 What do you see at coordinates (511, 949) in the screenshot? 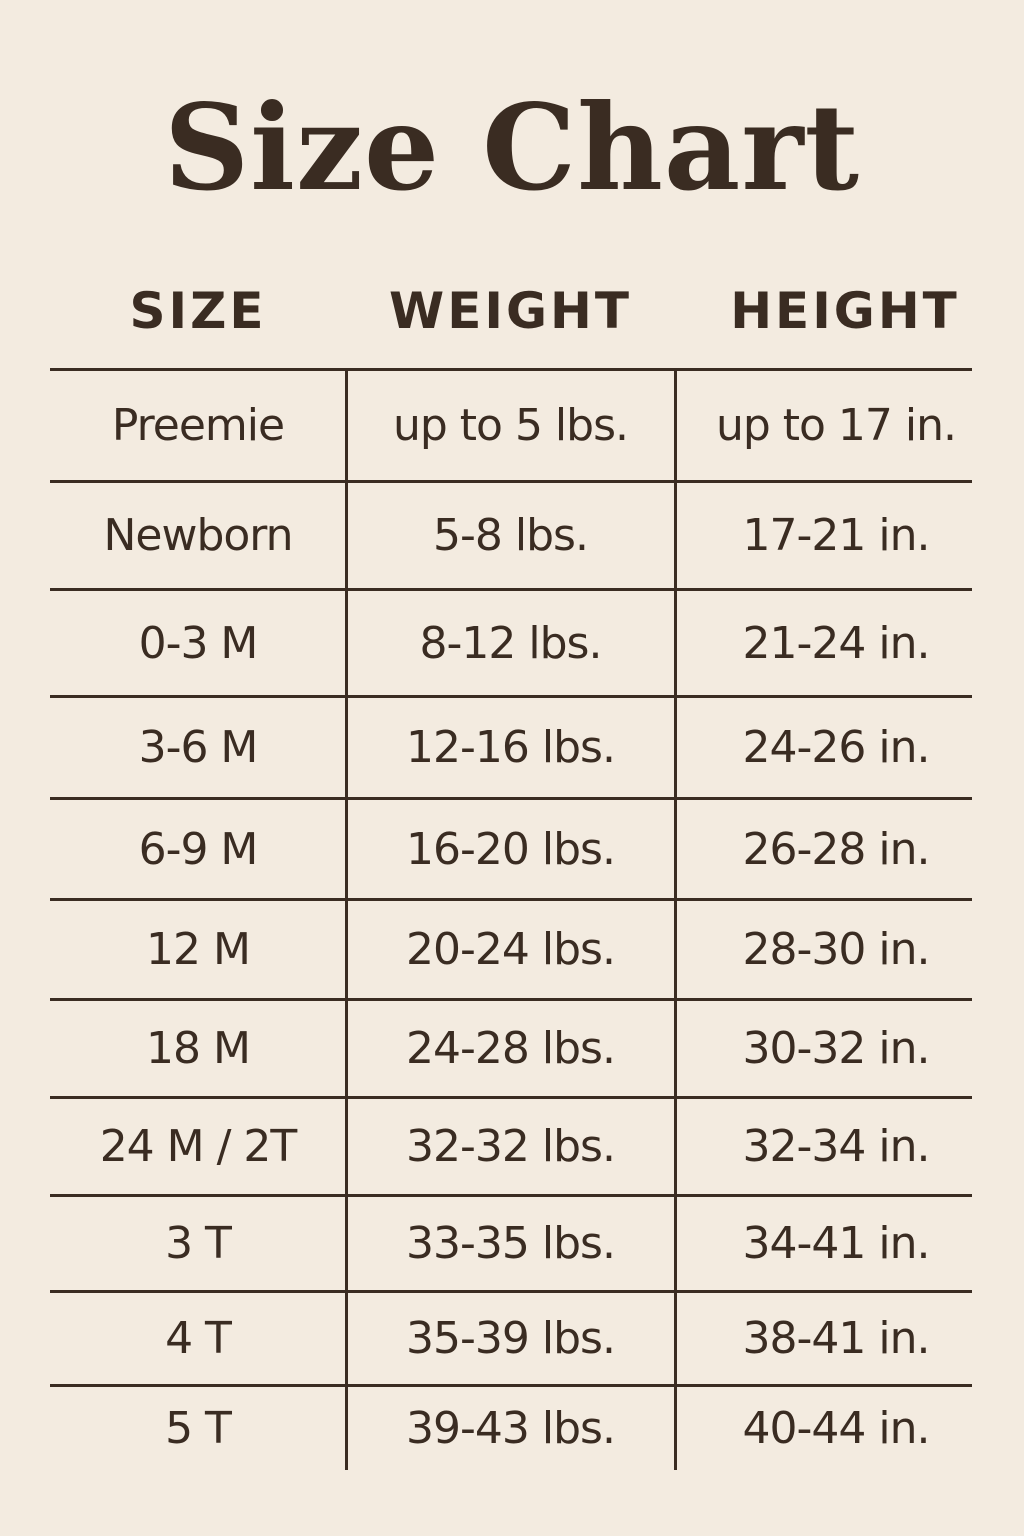
I see `weight-cell: 20-24 lbs.` at bounding box center [511, 949].